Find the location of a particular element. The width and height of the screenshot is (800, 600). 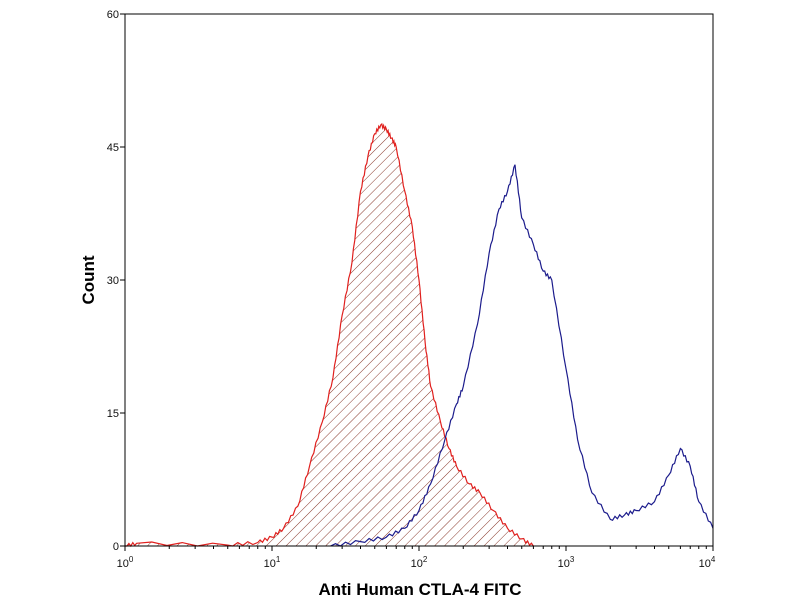

x-tick-label-exponent: 4 is located at coordinates (713, 559).